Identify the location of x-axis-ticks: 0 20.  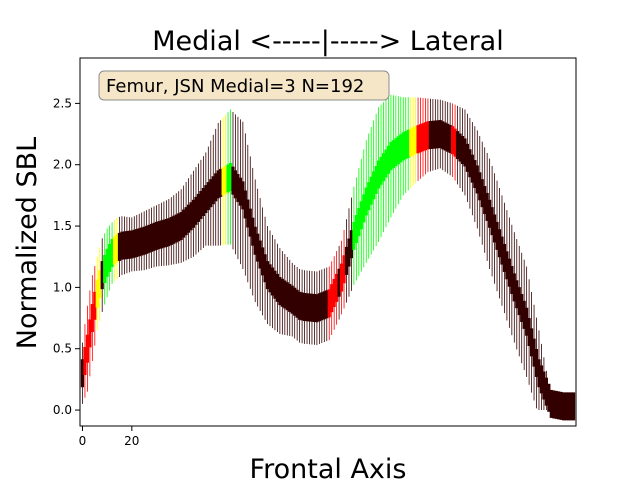
(109, 437).